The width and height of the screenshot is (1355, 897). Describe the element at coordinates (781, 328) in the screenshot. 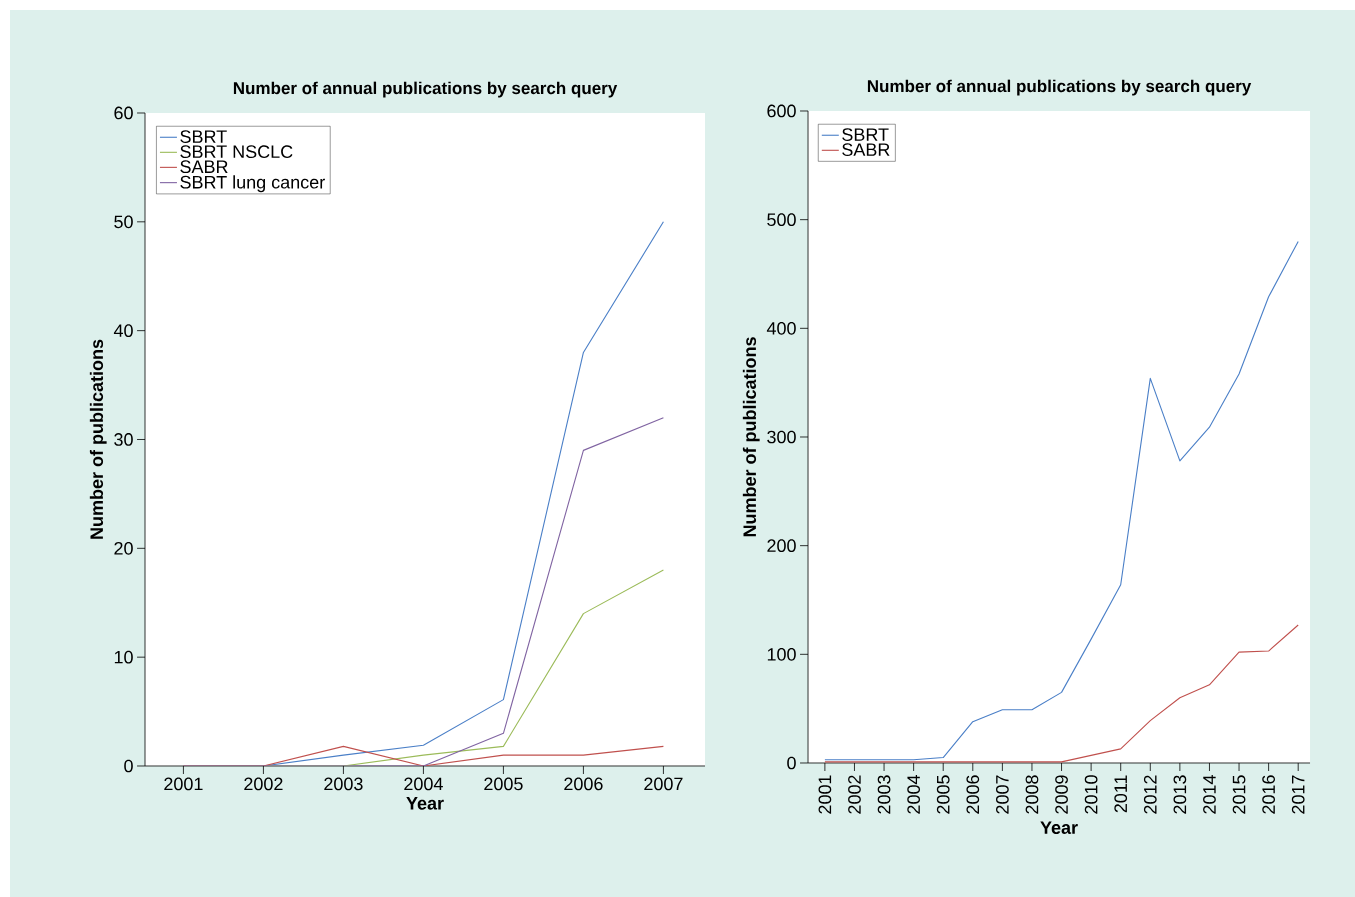

I see `y-tick-label: 400` at that location.